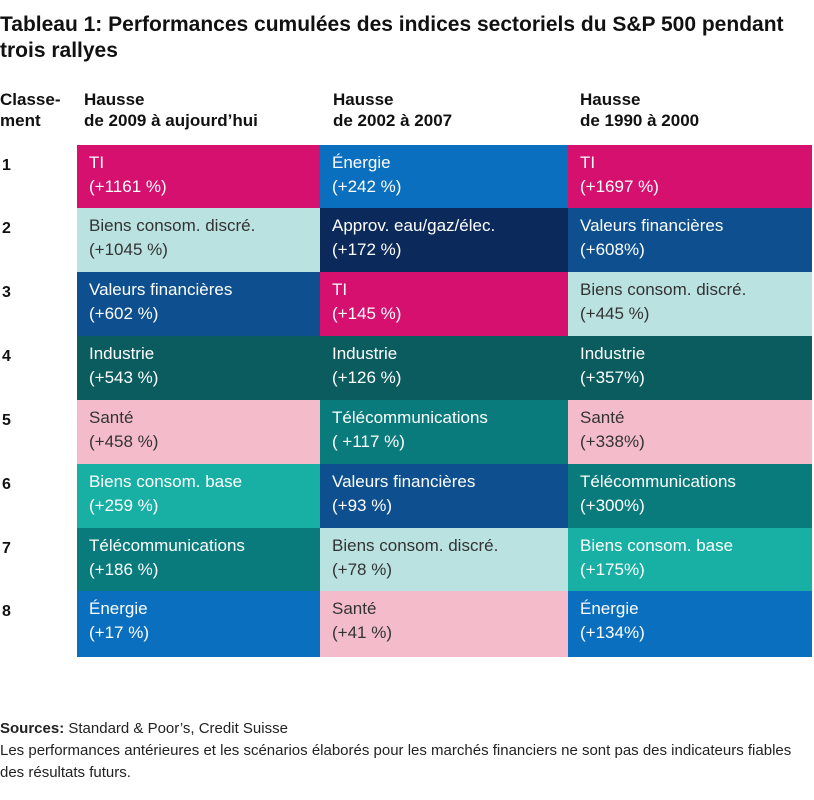  I want to click on table-cell: Biens consom. base (+175%), so click(690, 559).